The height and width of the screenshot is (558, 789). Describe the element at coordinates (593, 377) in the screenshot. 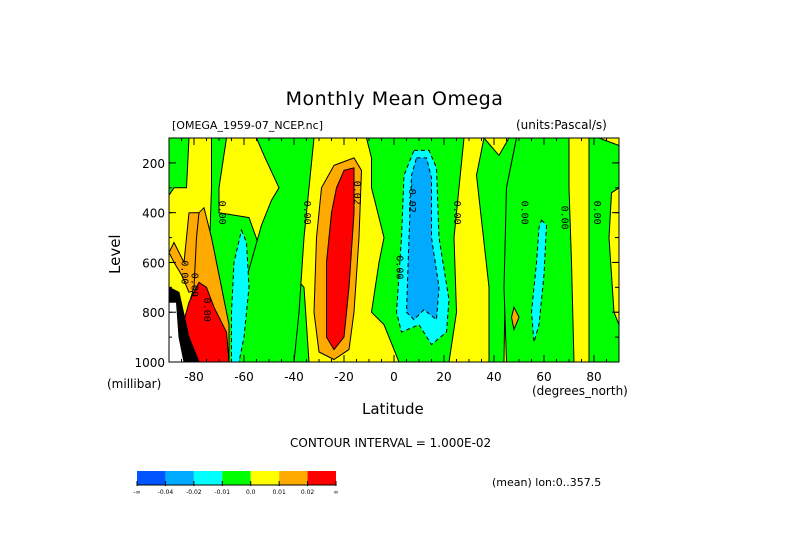

I see `x-tick-label: 80` at that location.